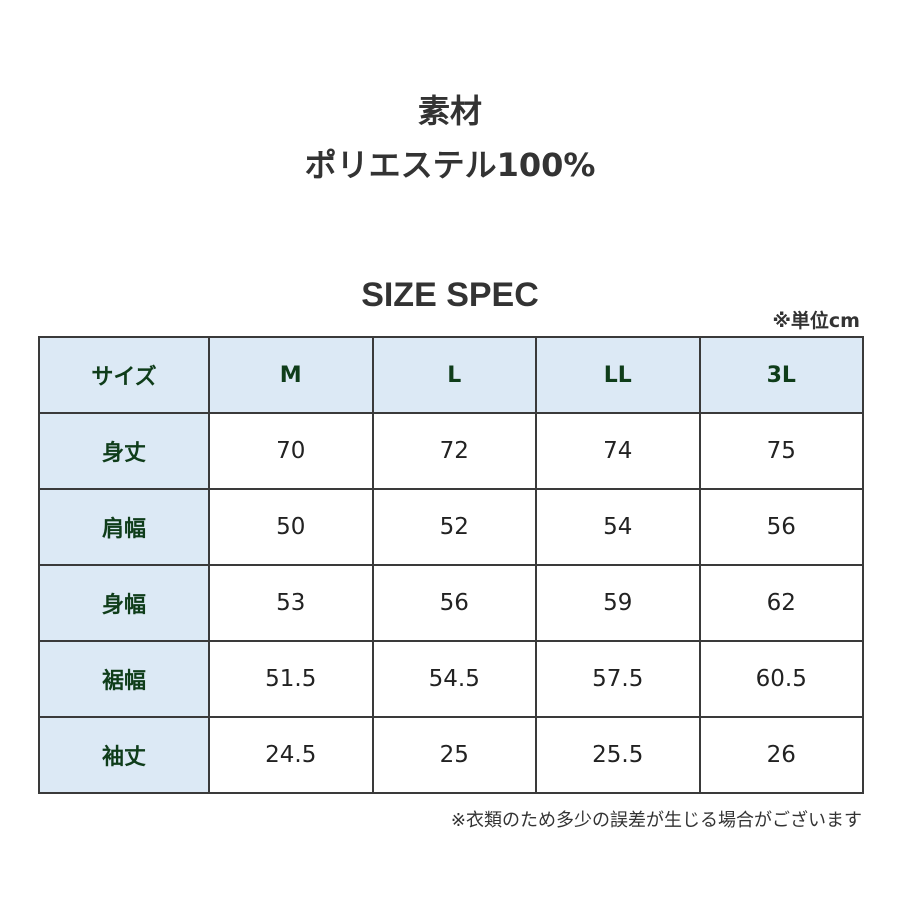  Describe the element at coordinates (291, 755) in the screenshot. I see `value-cell: 24.5` at that location.